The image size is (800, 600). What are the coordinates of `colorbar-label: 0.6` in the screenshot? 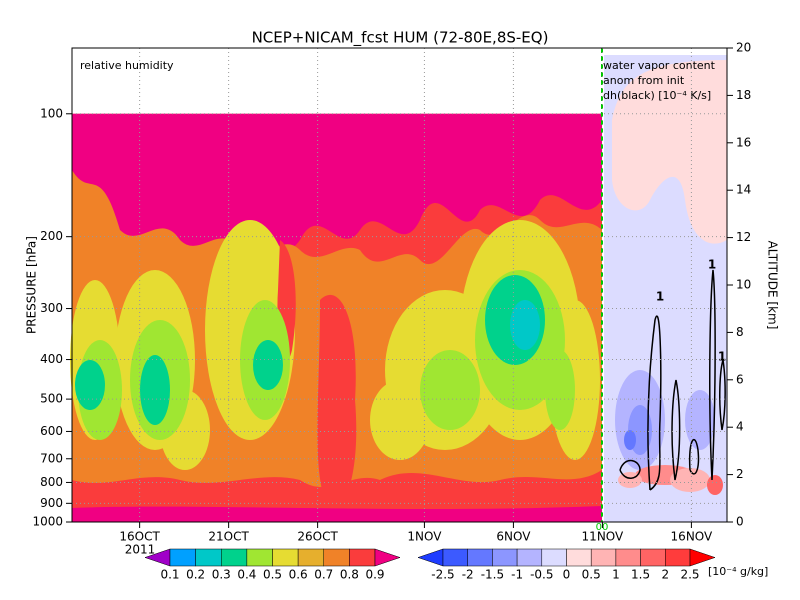 It's located at (298, 575).